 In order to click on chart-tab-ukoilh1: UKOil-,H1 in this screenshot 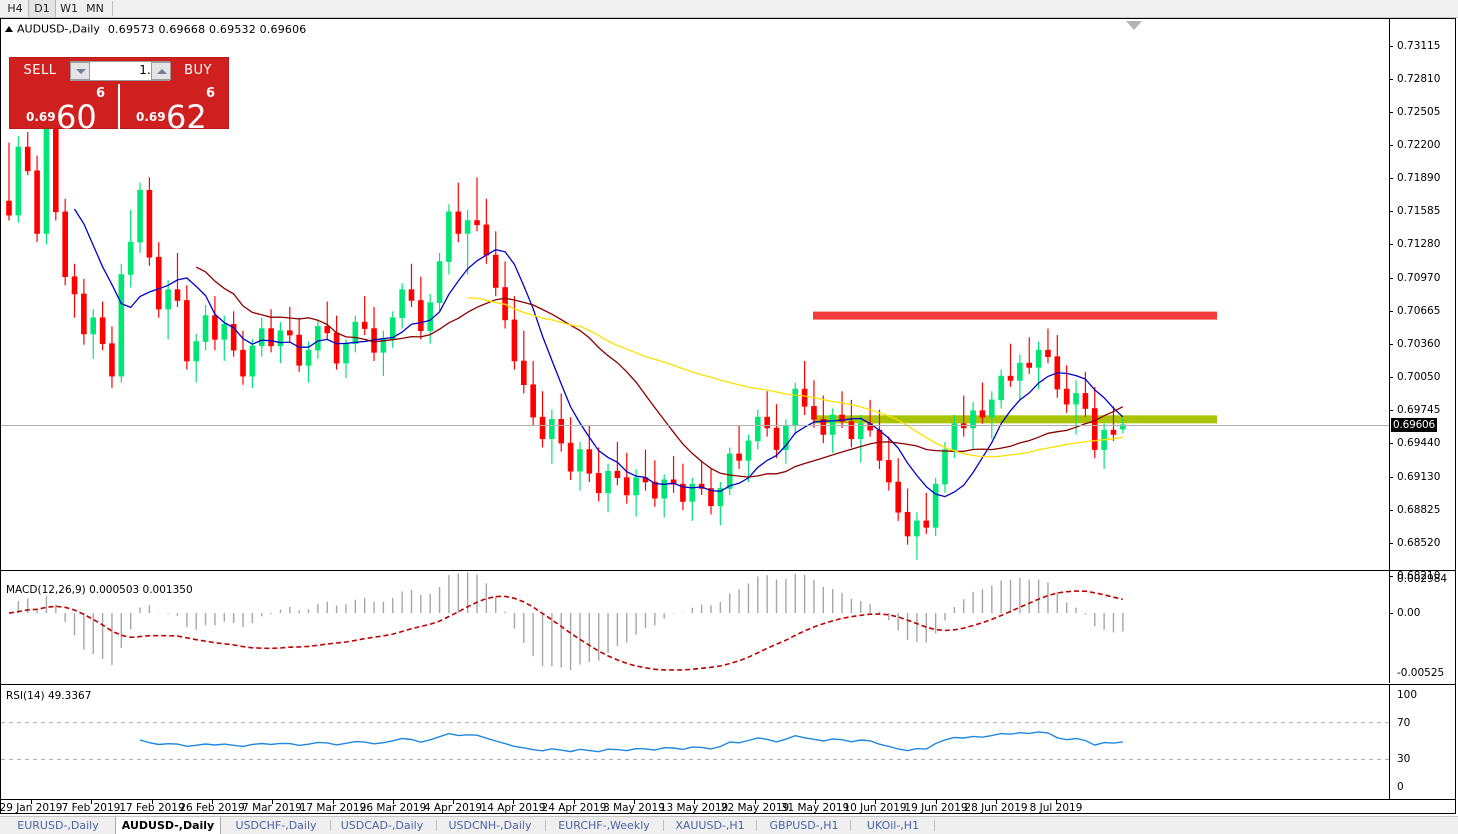, I will do `click(893, 825)`.